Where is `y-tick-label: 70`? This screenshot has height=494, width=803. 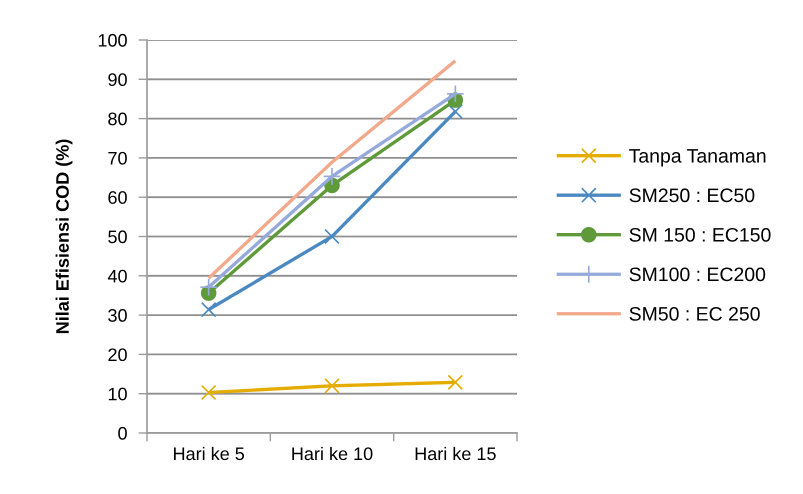
y-tick-label: 70 is located at coordinates (117, 158).